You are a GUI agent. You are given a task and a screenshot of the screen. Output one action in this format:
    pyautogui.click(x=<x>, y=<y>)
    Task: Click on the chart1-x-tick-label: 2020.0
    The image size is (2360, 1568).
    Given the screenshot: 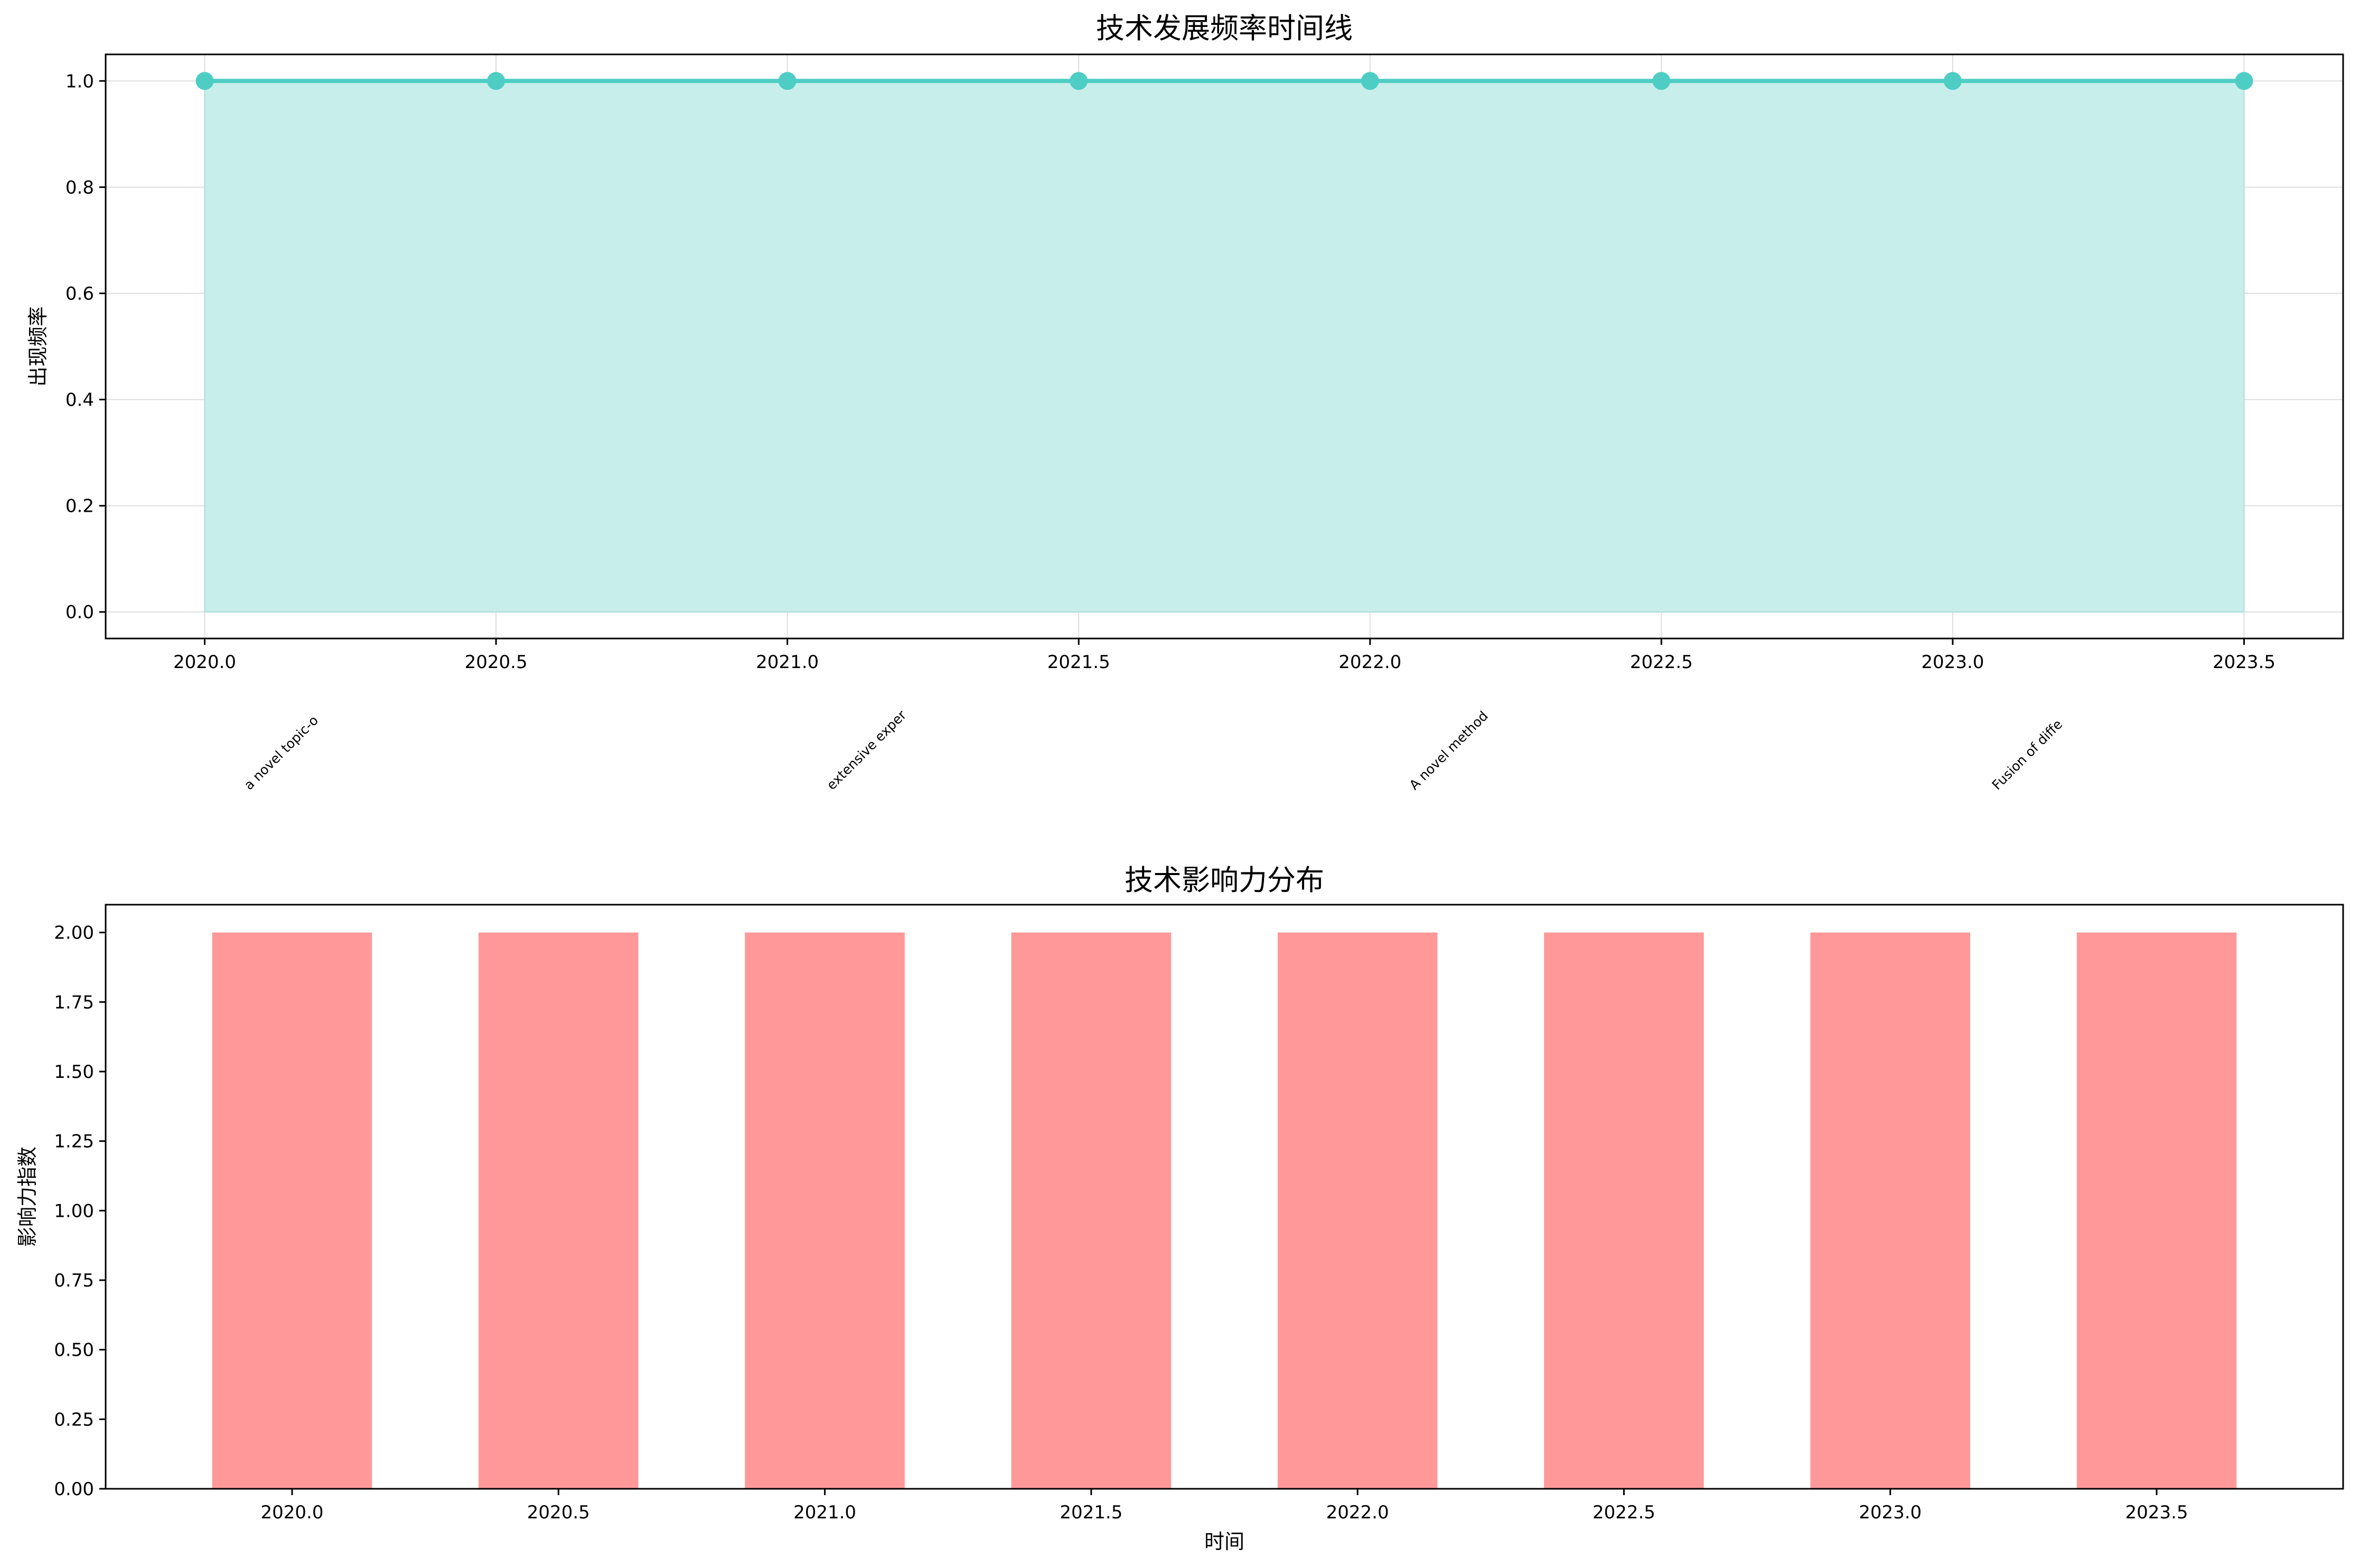 What is the action you would take?
    pyautogui.click(x=205, y=663)
    